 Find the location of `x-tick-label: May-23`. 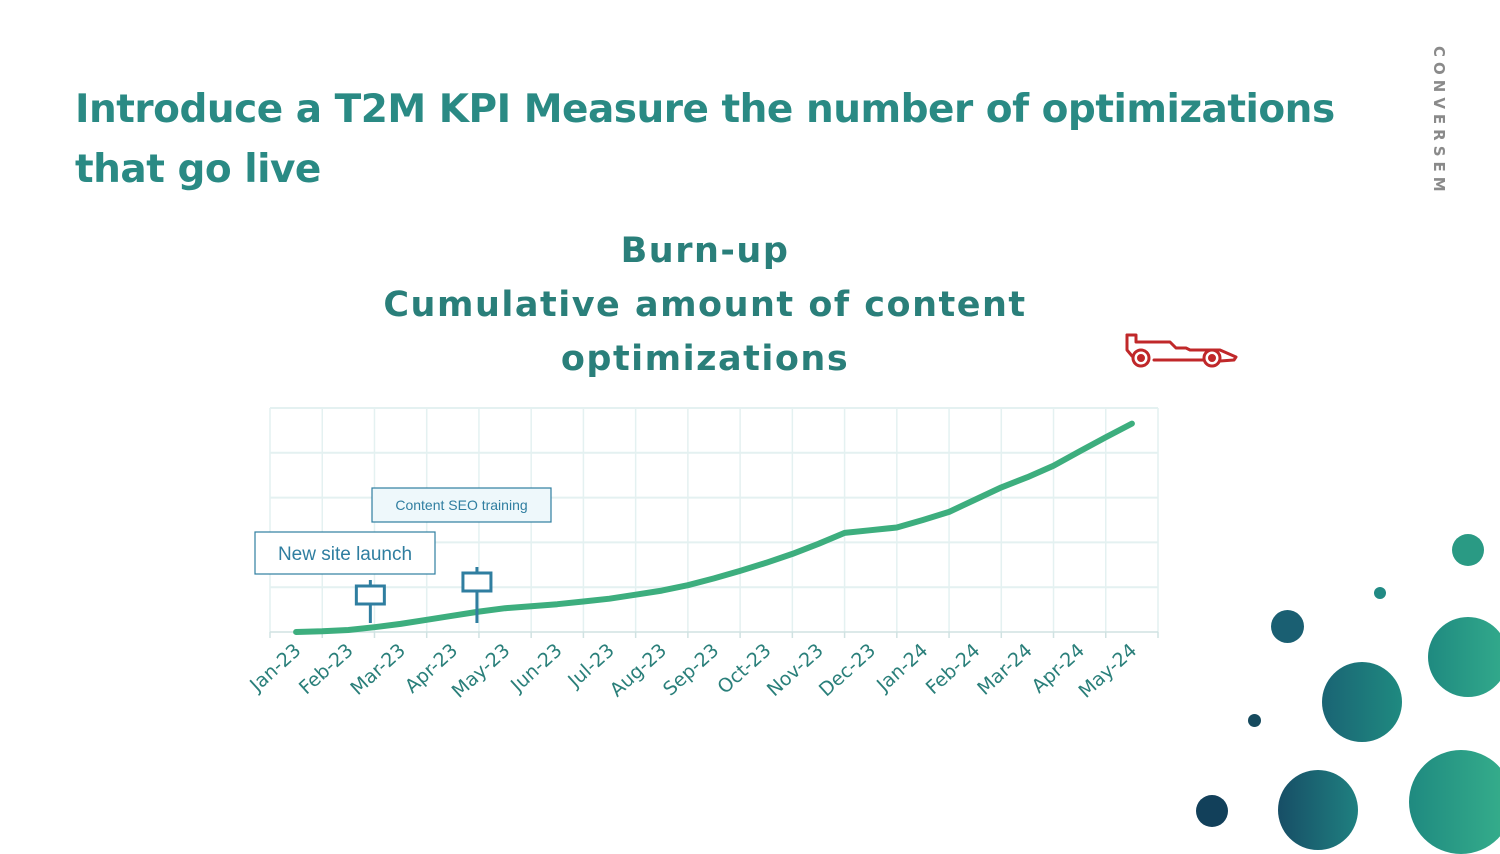

x-tick-label: May-23 is located at coordinates (481, 670).